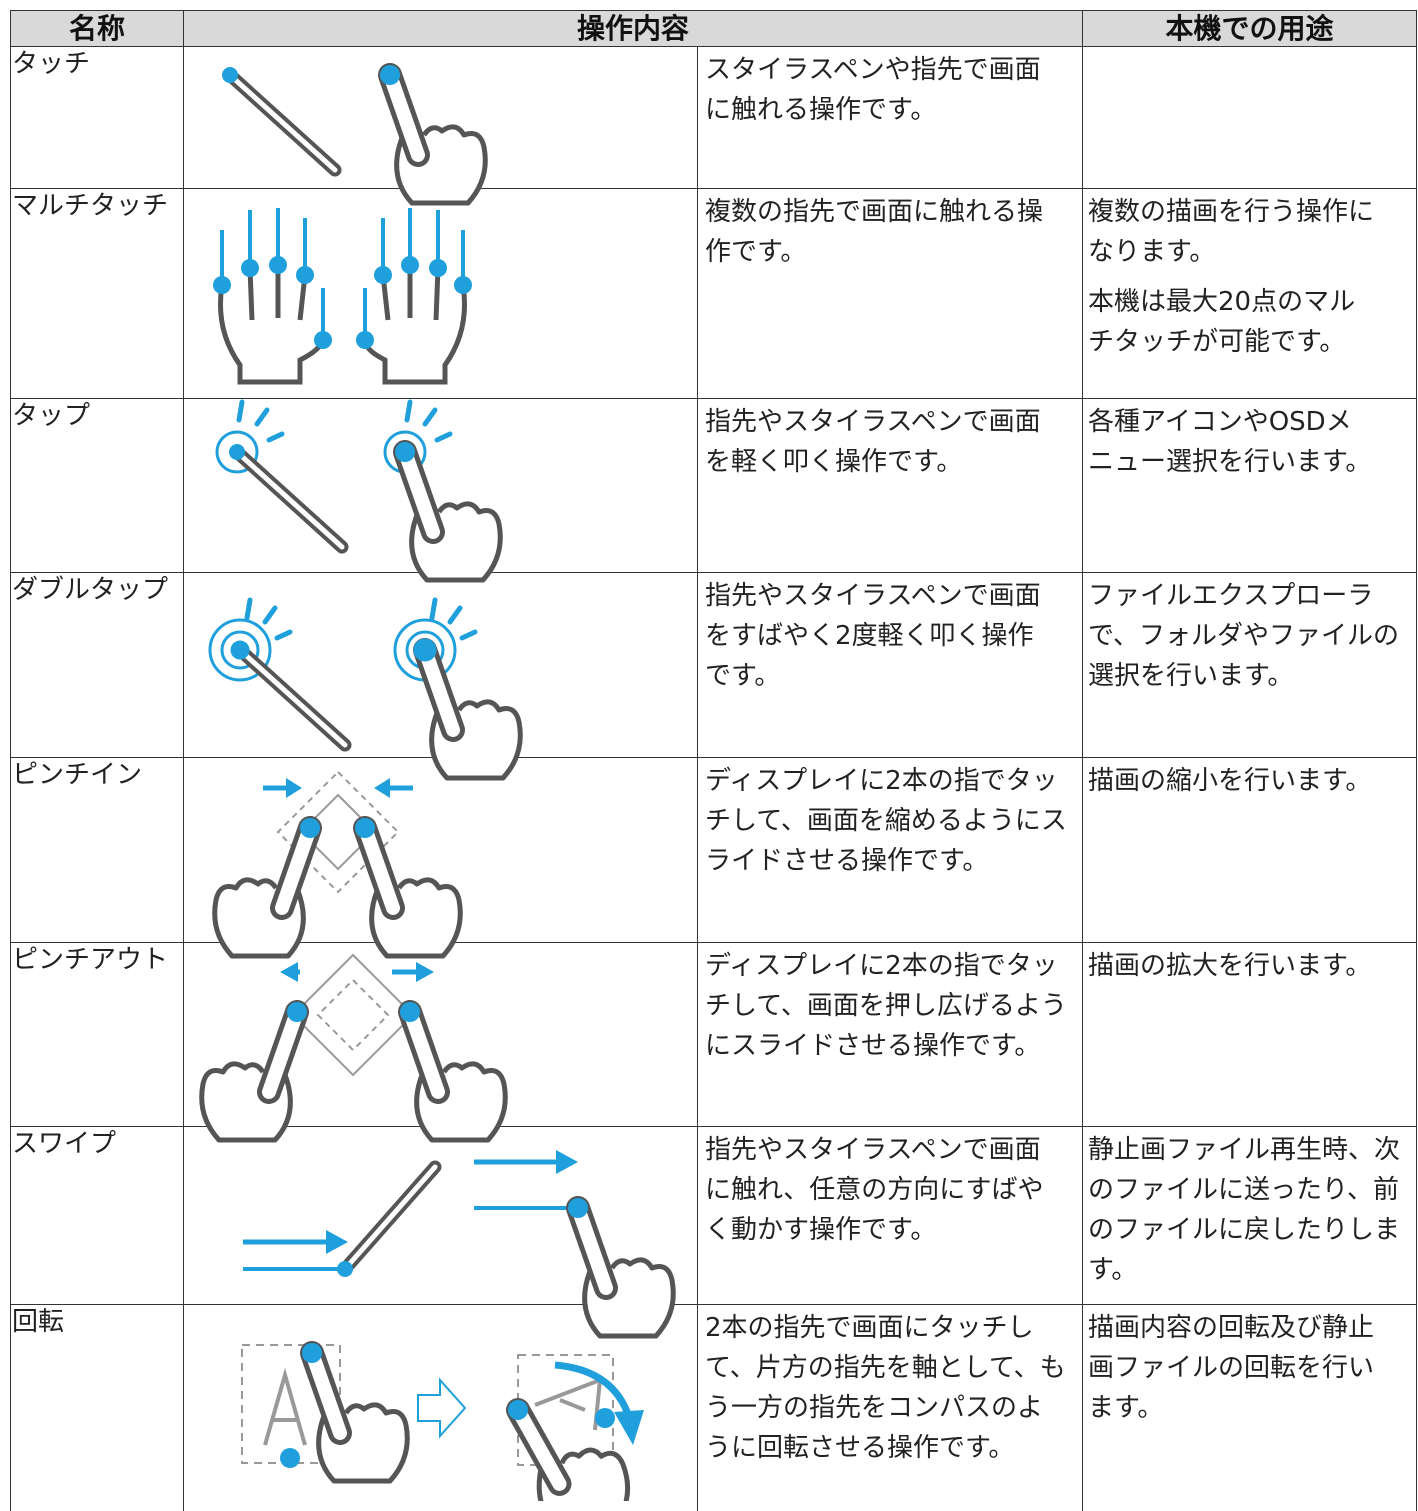 Image resolution: width=1418 pixels, height=1511 pixels. What do you see at coordinates (96, 28) in the screenshot?
I see `header-cell: 名称` at bounding box center [96, 28].